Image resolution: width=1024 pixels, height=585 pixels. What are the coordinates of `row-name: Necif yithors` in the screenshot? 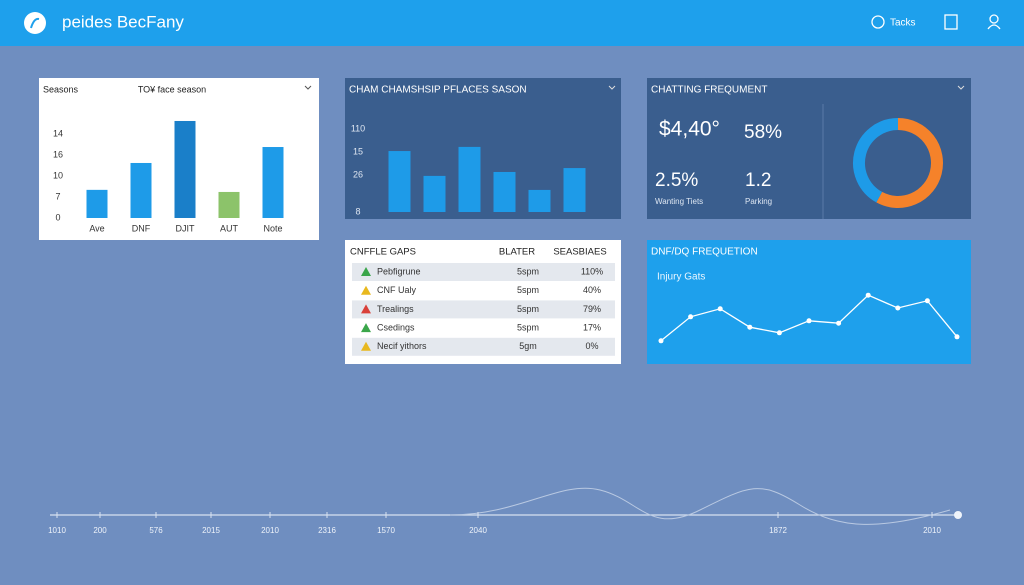 It's located at (402, 346).